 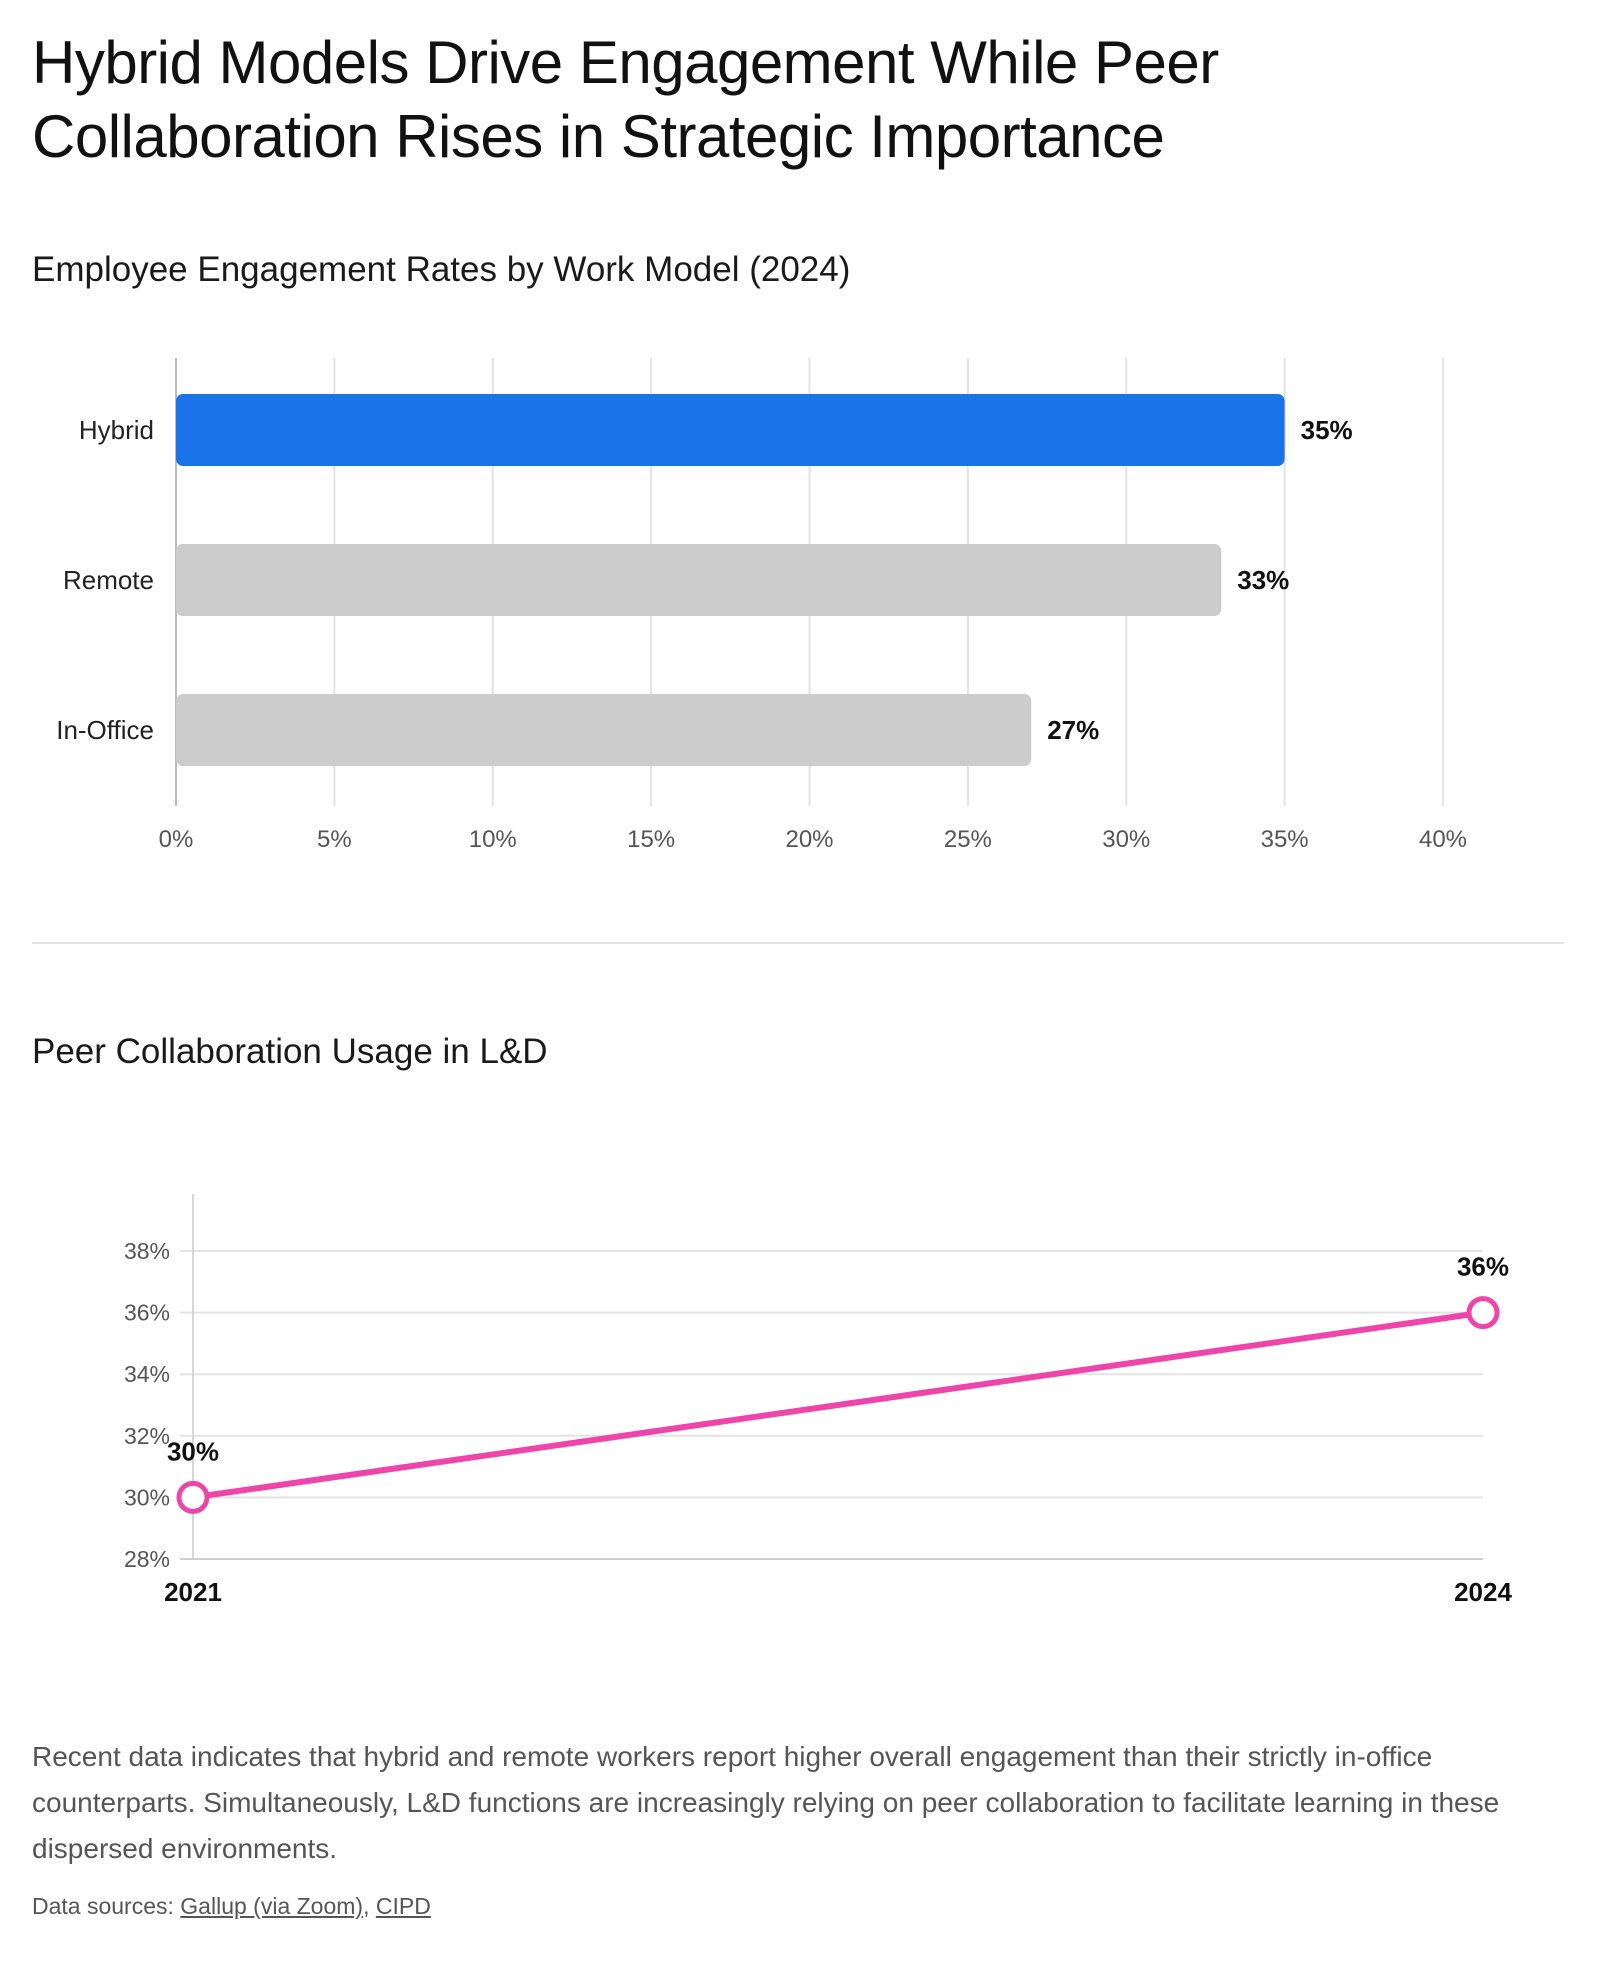 I want to click on x-tick-label: 15%, so click(x=651, y=839).